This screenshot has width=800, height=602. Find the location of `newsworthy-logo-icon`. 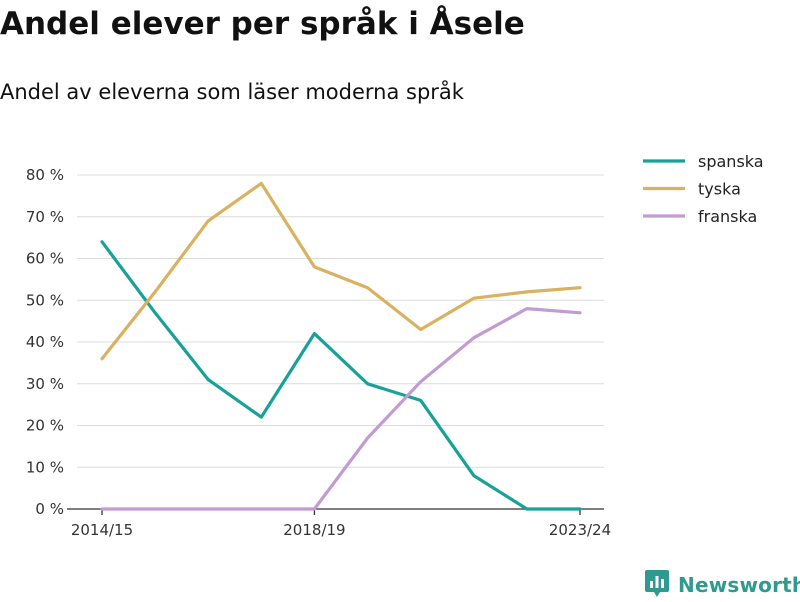

newsworthy-logo-icon is located at coordinates (657, 585).